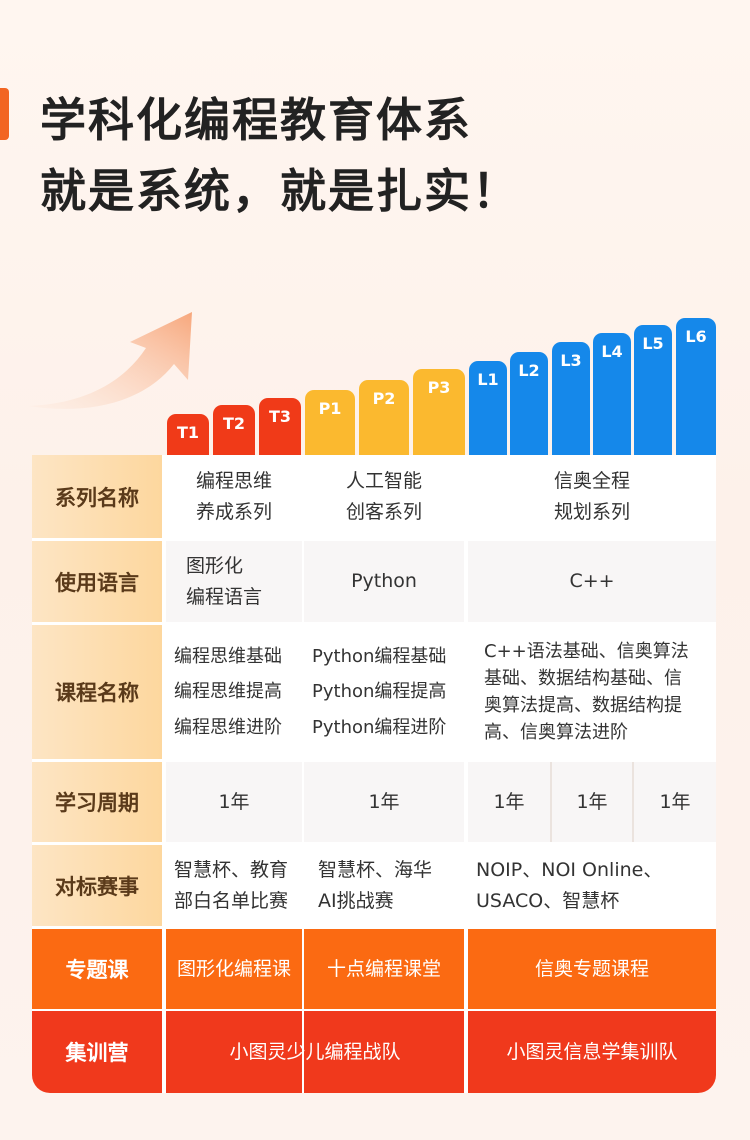 The image size is (750, 1140). I want to click on level-tab-l6: L6, so click(696, 386).